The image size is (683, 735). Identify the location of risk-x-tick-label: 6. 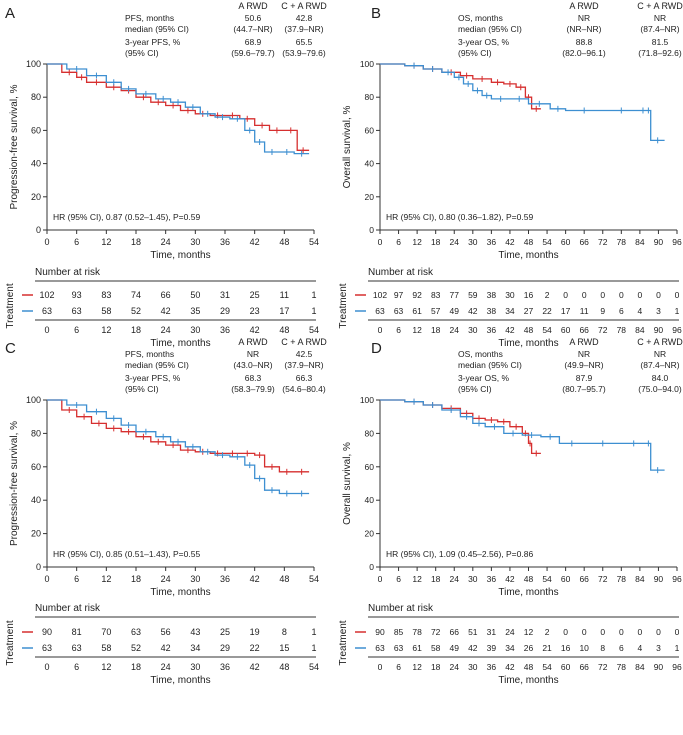
(76, 667).